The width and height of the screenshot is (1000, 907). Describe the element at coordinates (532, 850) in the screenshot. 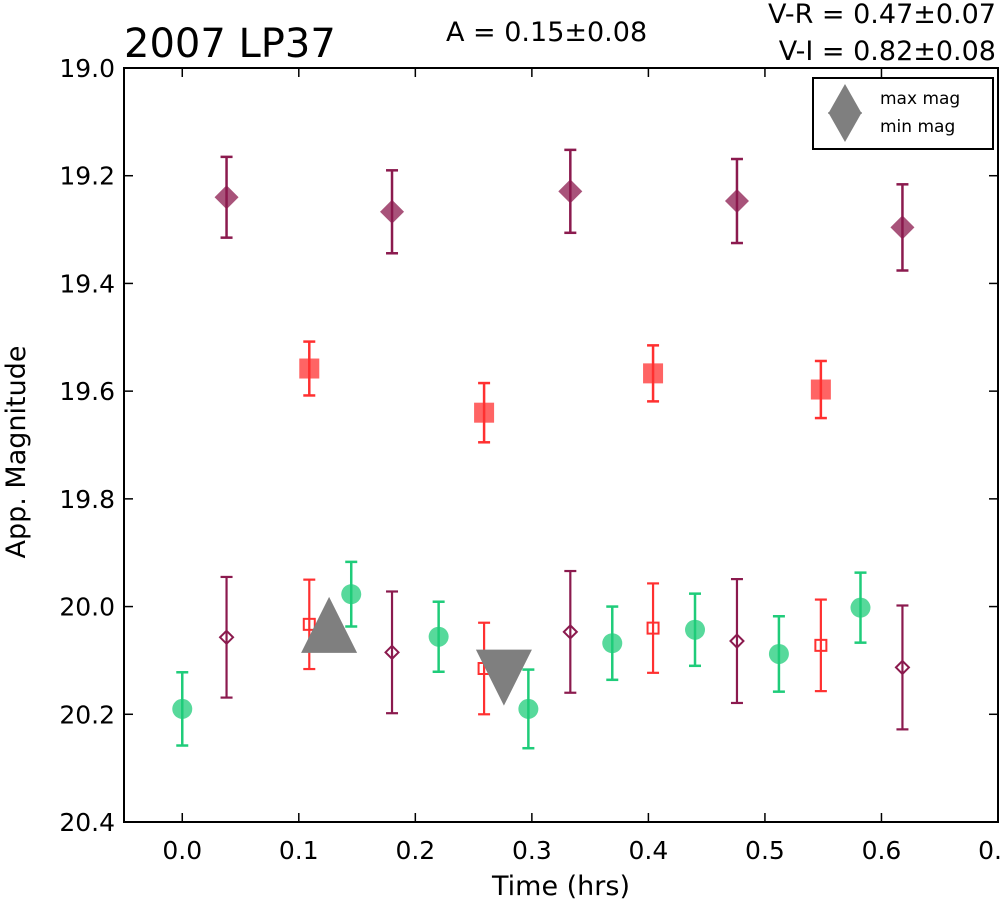

I see `x-tick-label: 0.3` at that location.